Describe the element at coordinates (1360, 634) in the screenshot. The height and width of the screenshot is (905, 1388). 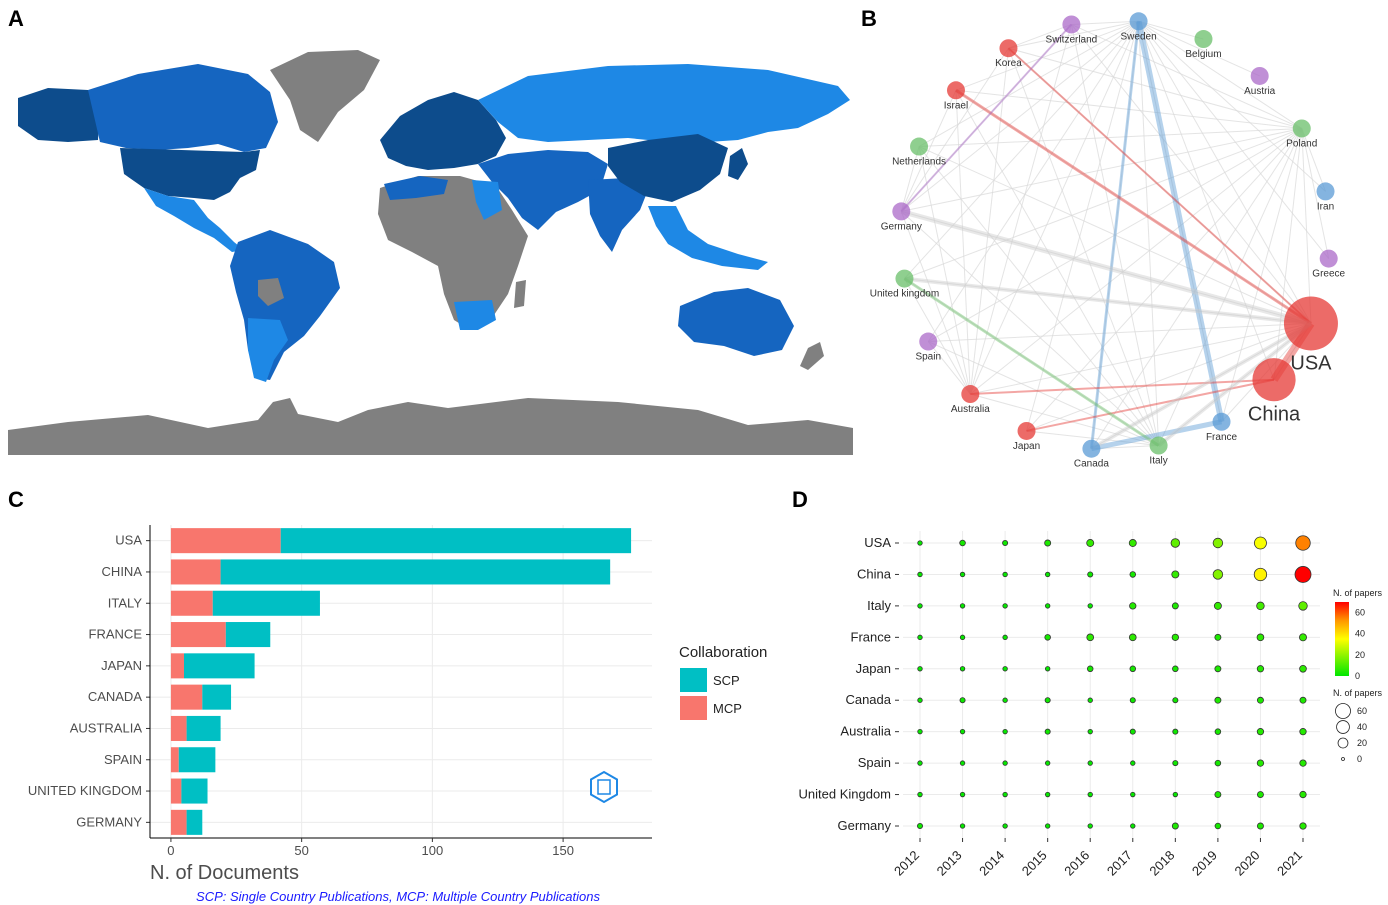
I see `color-legend-tick: 40` at that location.